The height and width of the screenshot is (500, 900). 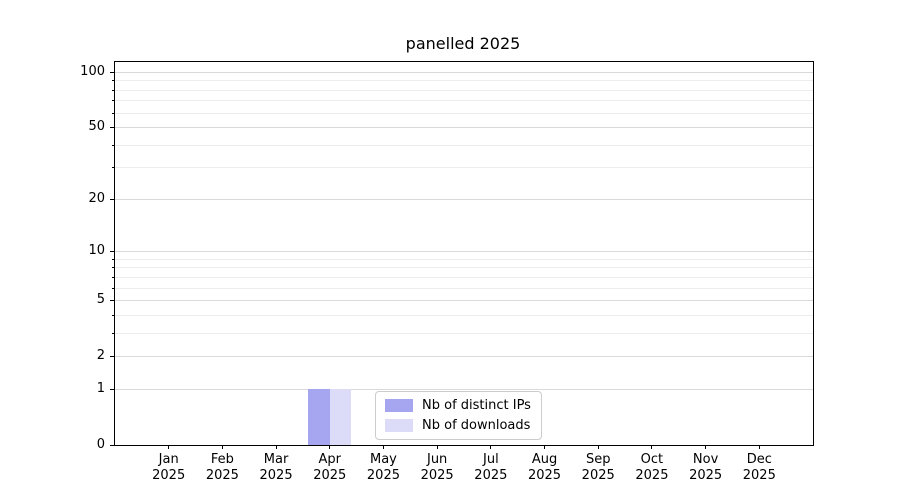 I want to click on x-tick-label: May 2025, so click(x=383, y=468).